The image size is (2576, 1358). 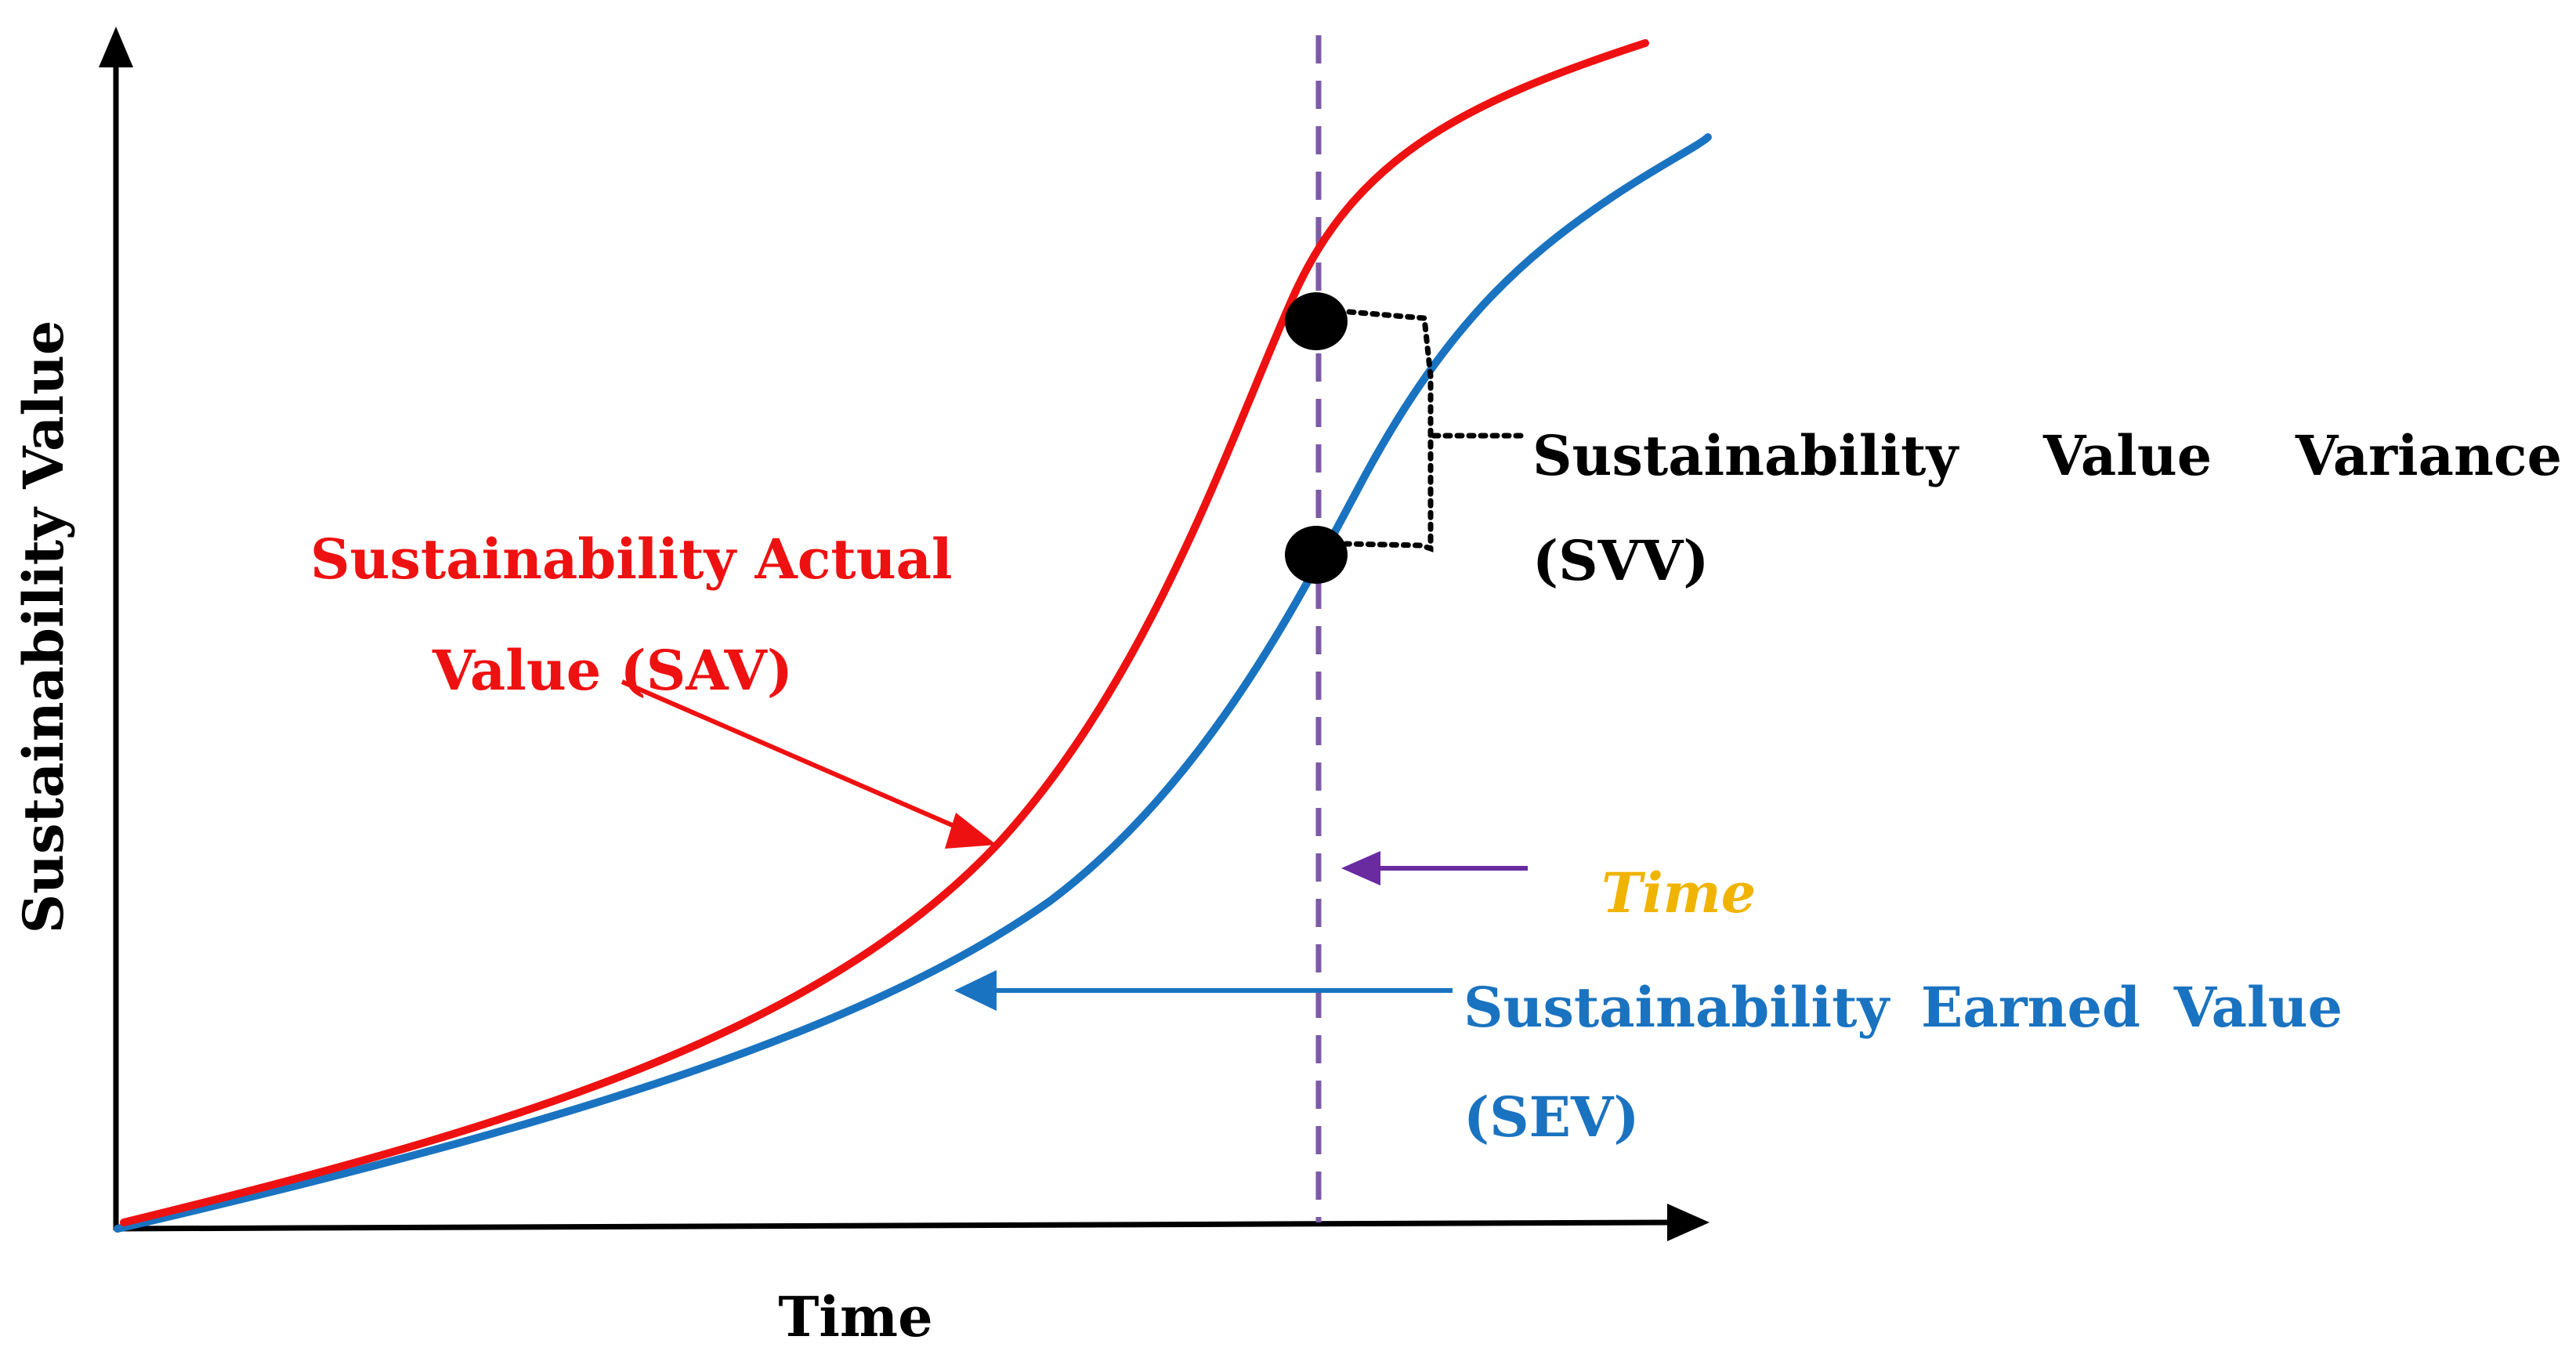 What do you see at coordinates (808, 764) in the screenshot?
I see `sav-pointer-arrow` at bounding box center [808, 764].